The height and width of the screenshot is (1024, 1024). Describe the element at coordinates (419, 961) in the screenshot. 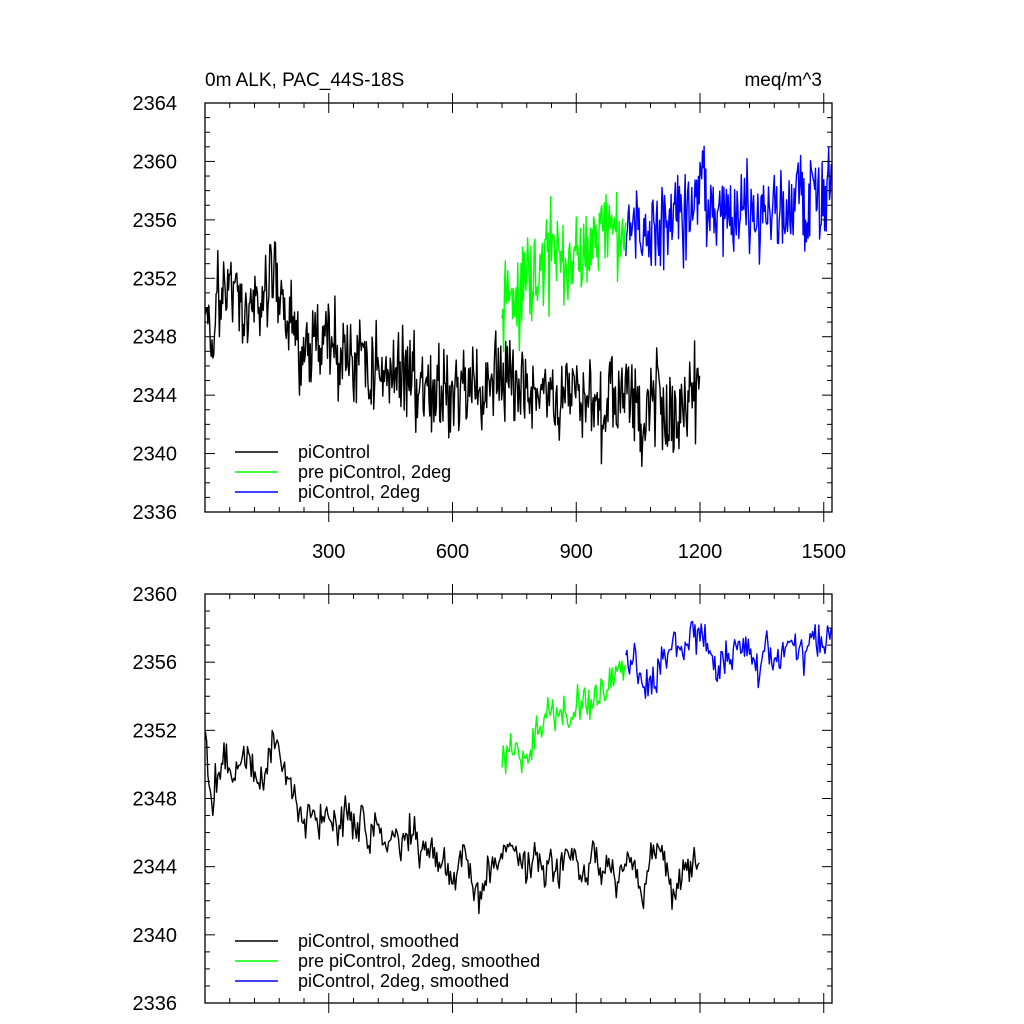

I see `legend-label-1: pre piControl, 2deg, smoothed` at that location.